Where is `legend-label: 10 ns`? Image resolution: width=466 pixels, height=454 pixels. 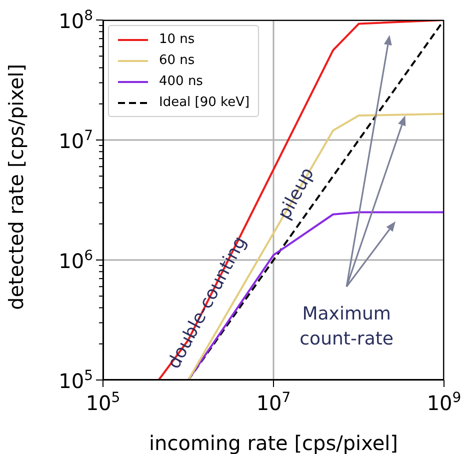
legend-label: 10 ns is located at coordinates (177, 39).